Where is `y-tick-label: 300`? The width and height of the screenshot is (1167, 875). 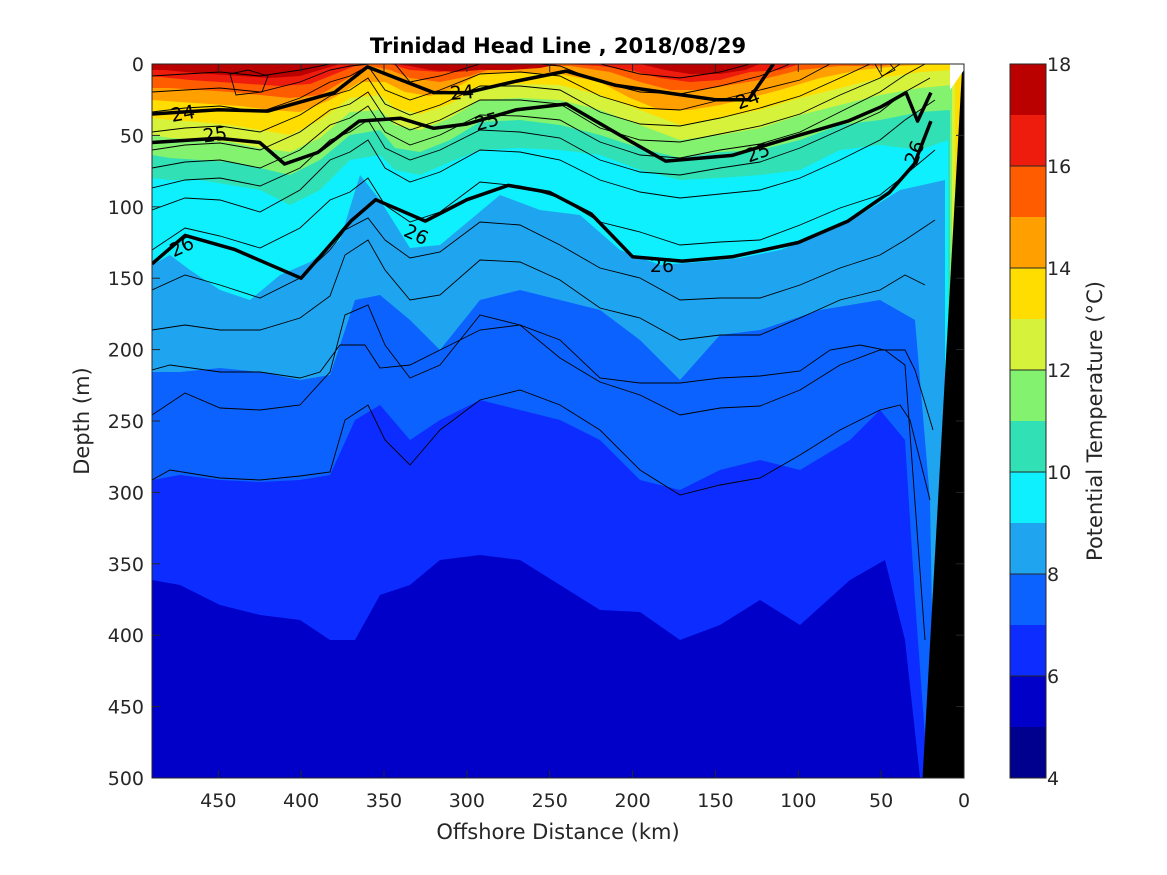
y-tick-label: 300 is located at coordinates (126, 493).